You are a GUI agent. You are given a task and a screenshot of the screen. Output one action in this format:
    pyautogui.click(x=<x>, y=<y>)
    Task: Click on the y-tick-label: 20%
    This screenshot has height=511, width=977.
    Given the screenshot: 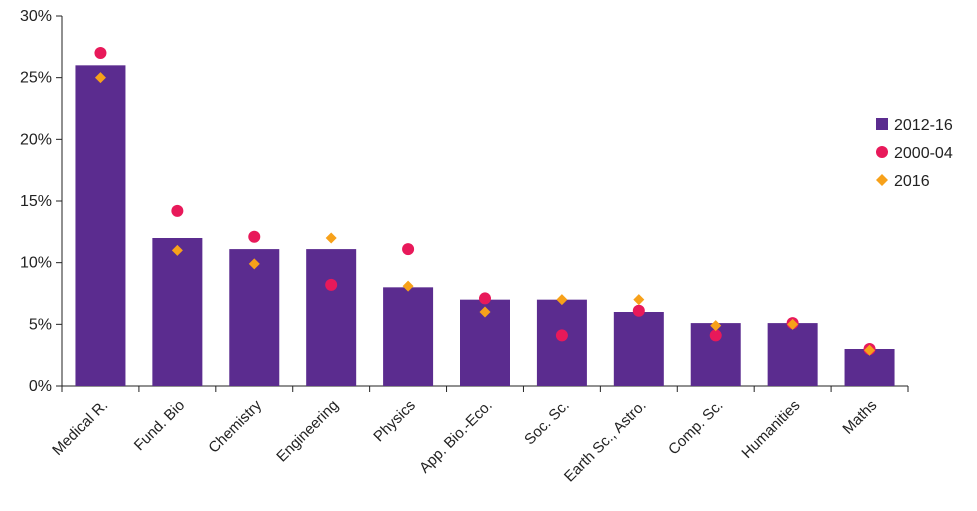 What is the action you would take?
    pyautogui.click(x=36, y=139)
    